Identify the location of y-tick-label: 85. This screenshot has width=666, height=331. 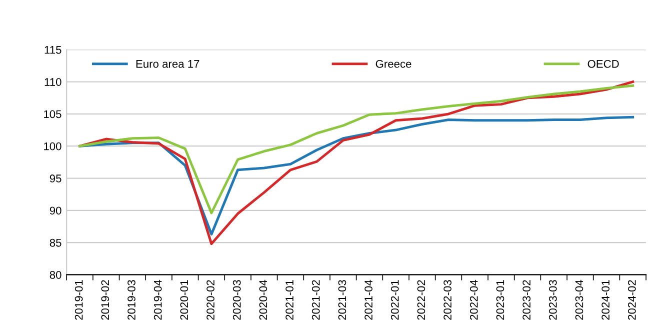
(56, 242).